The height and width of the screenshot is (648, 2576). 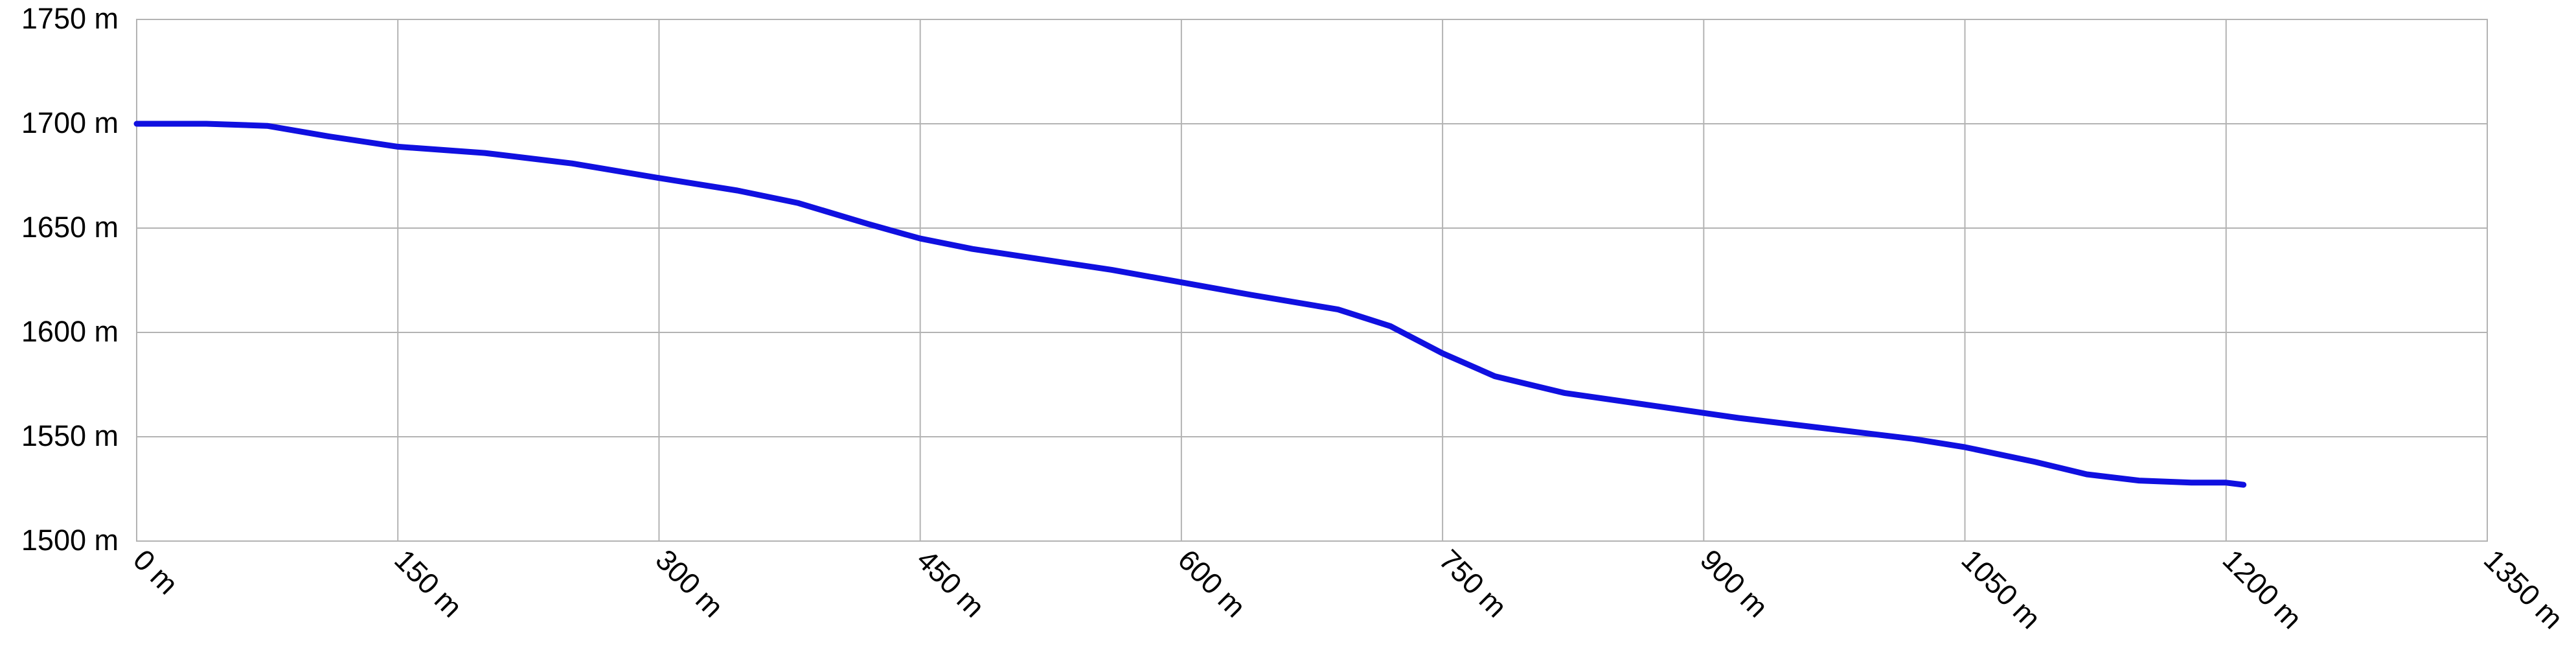 I want to click on x-tick-label: 450 m, so click(x=952, y=583).